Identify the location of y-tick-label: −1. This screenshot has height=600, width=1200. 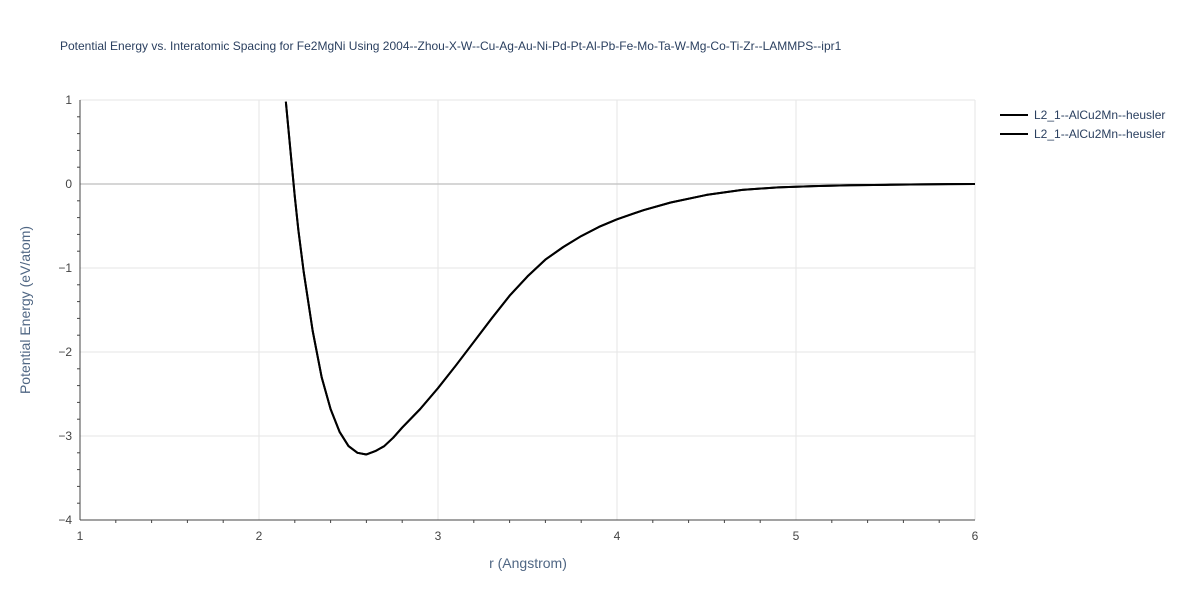
(65, 268).